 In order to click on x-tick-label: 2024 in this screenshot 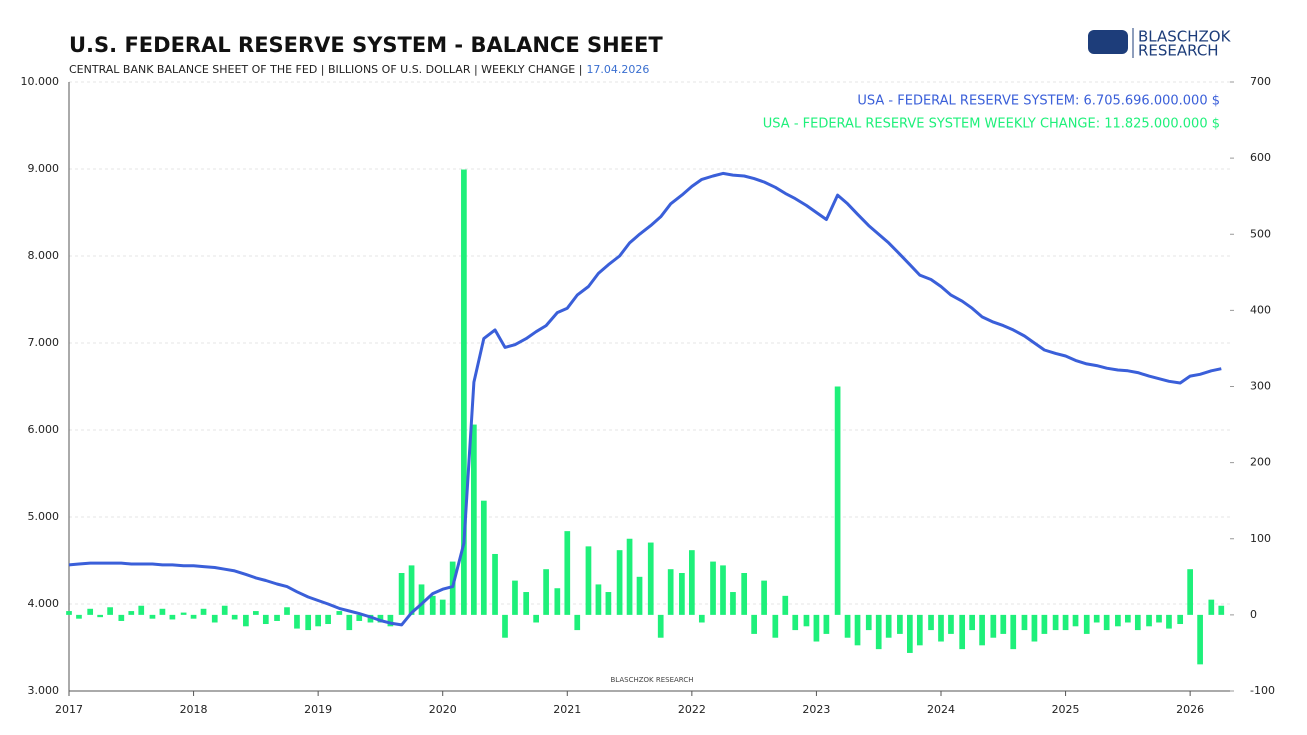, I will do `click(941, 709)`.